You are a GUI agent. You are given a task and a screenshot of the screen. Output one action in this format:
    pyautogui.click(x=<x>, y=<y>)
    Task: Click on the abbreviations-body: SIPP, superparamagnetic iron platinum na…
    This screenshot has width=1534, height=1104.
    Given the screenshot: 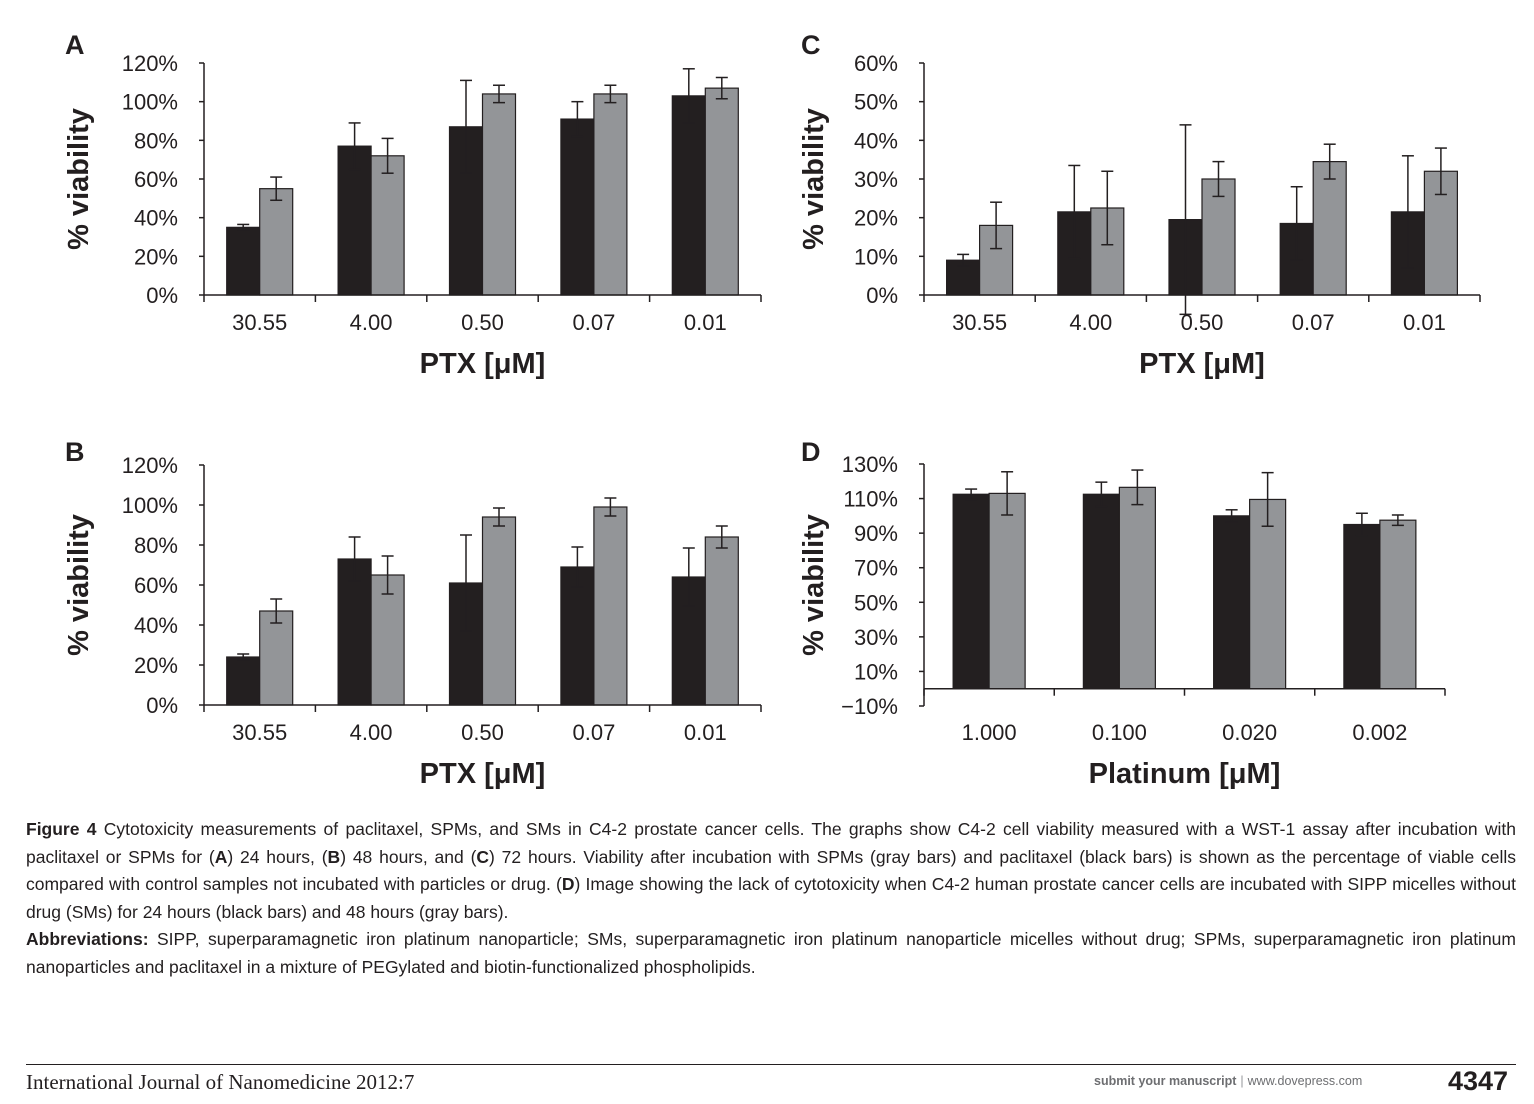 What is the action you would take?
    pyautogui.click(x=771, y=953)
    